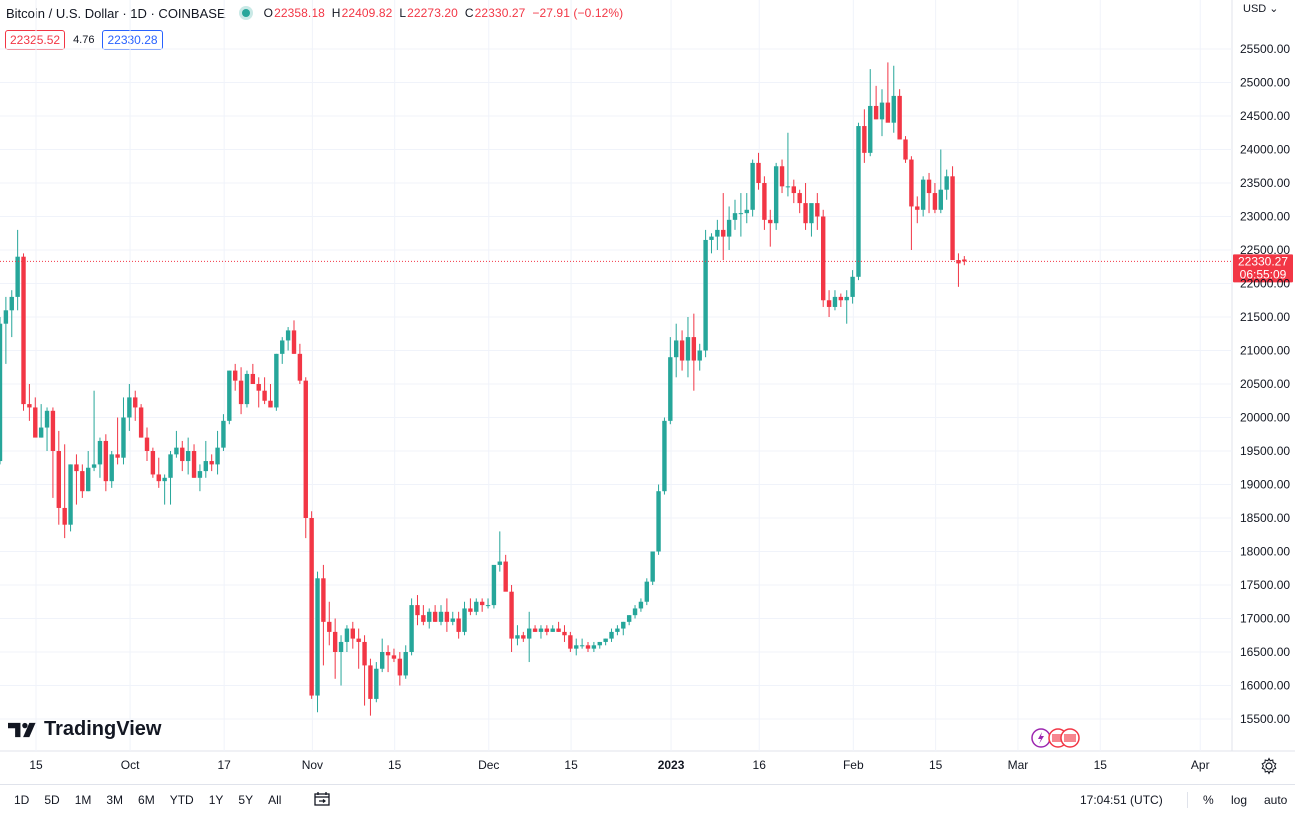 The image size is (1295, 814). I want to click on range-5d-button: 5D, so click(52, 800).